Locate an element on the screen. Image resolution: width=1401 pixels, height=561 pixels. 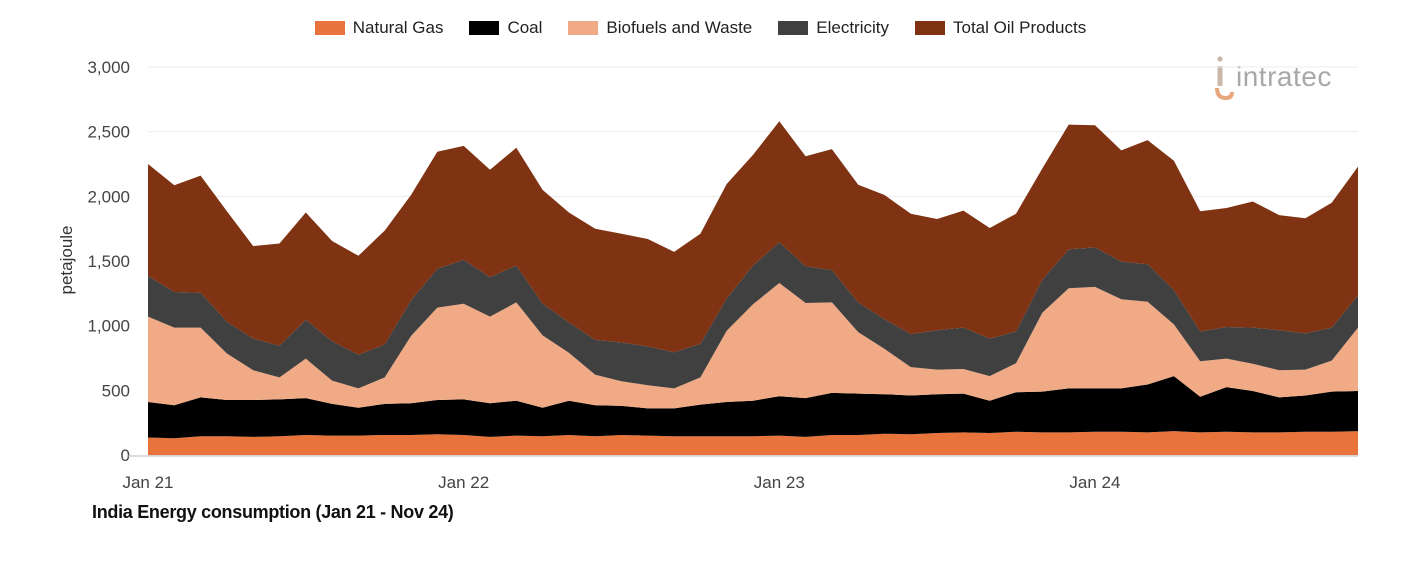
legend-swatch-total-oil-products is located at coordinates (930, 28).